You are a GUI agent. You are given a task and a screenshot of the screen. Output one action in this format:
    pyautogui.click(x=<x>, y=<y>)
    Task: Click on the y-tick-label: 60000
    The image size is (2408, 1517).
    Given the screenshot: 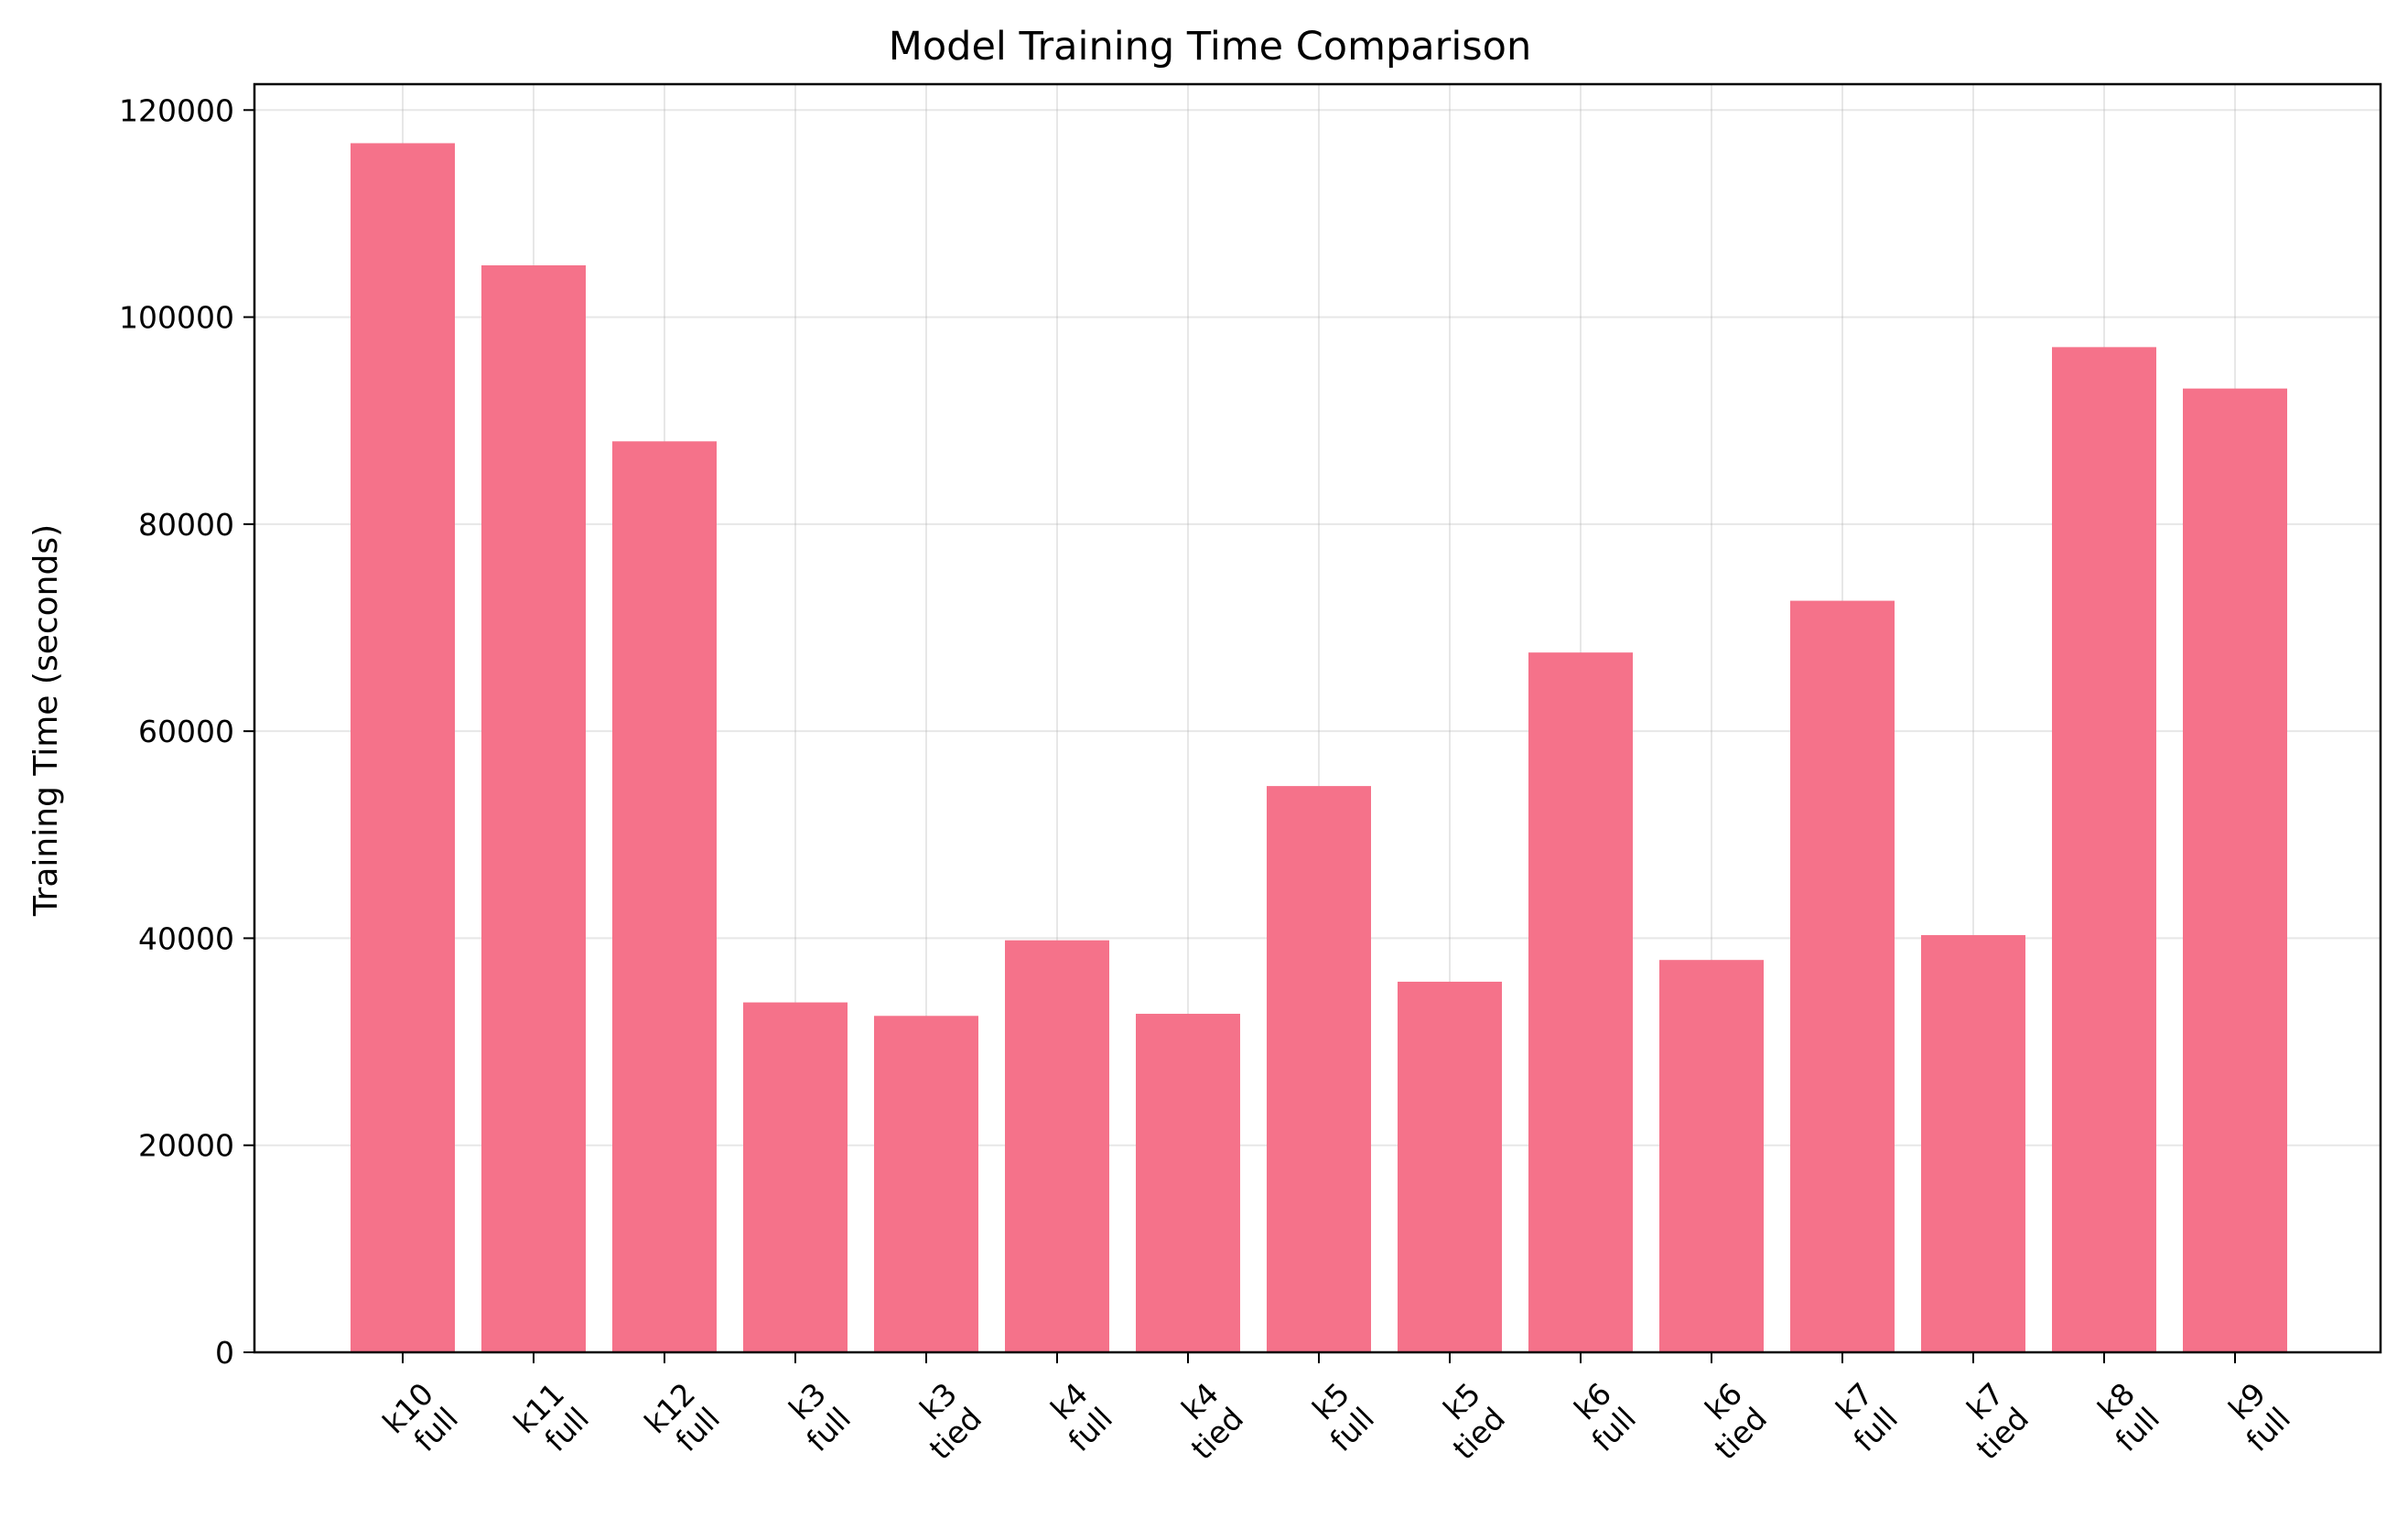 What is the action you would take?
    pyautogui.click(x=186, y=732)
    